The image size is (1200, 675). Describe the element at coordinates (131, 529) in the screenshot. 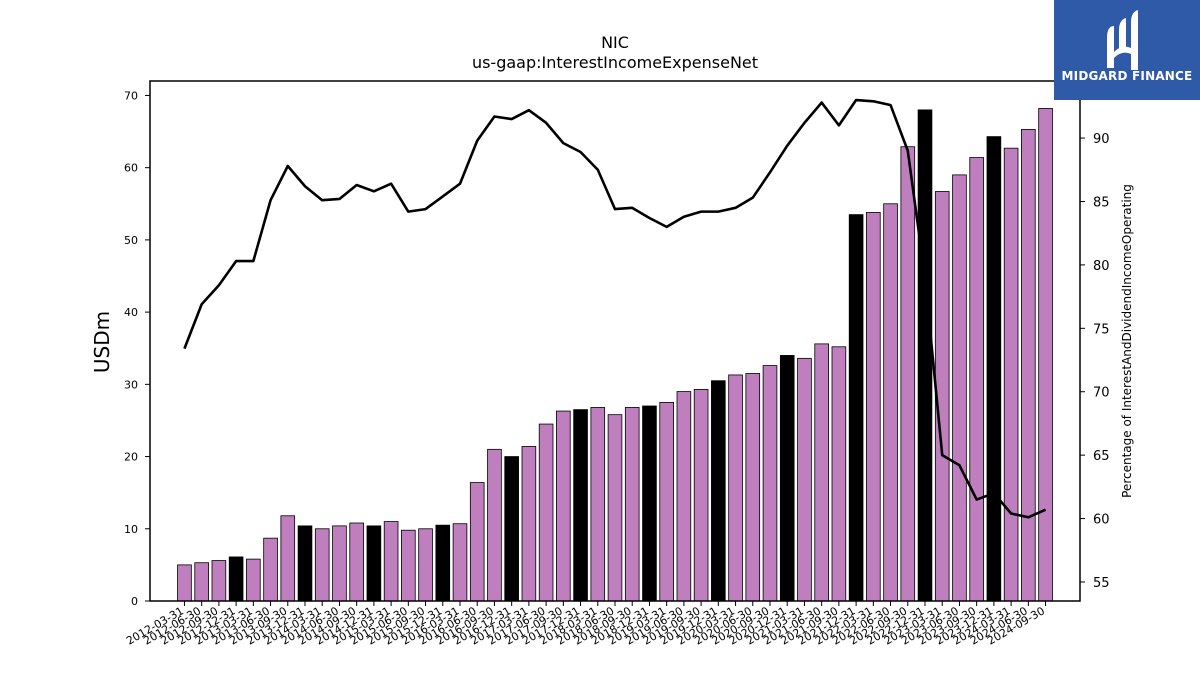

I see `y-tick-label: 10` at that location.